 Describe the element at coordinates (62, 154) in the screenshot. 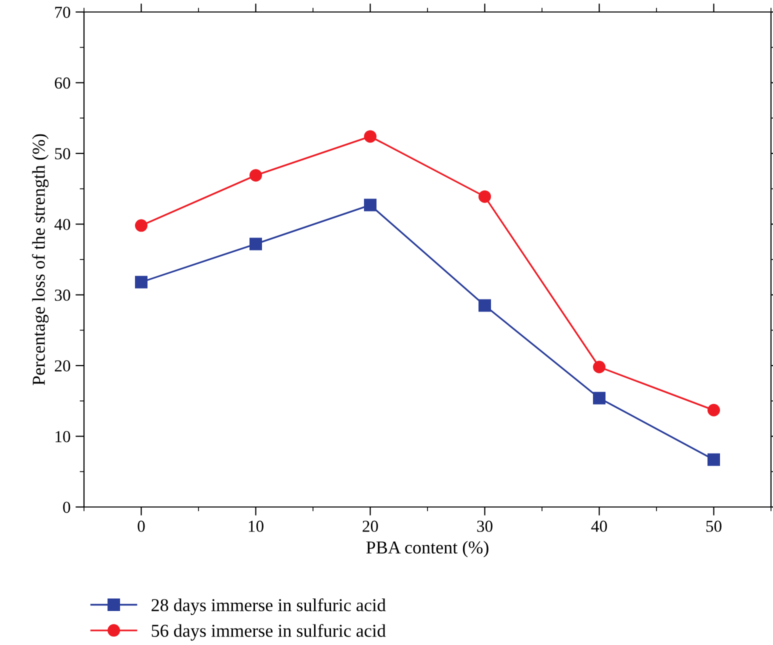

I see `y-tick-label: 50` at that location.